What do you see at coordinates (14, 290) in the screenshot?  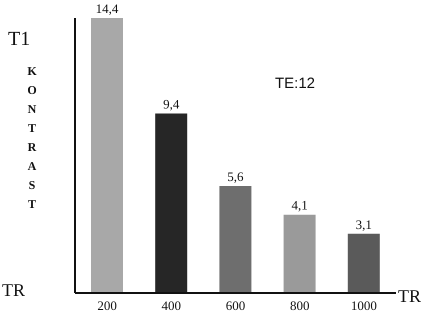 I see `text: TR` at bounding box center [14, 290].